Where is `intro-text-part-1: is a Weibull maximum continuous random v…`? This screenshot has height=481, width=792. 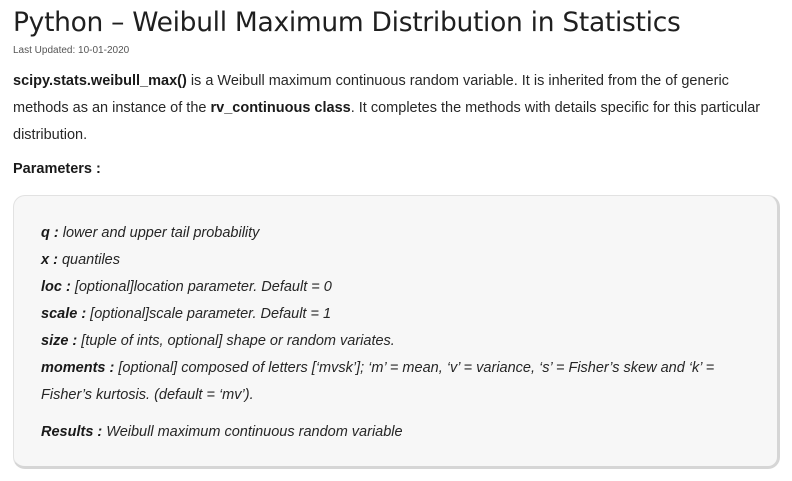
intro-text-part-1: is a Weibull maximum continuous random v… is located at coordinates (371, 94).